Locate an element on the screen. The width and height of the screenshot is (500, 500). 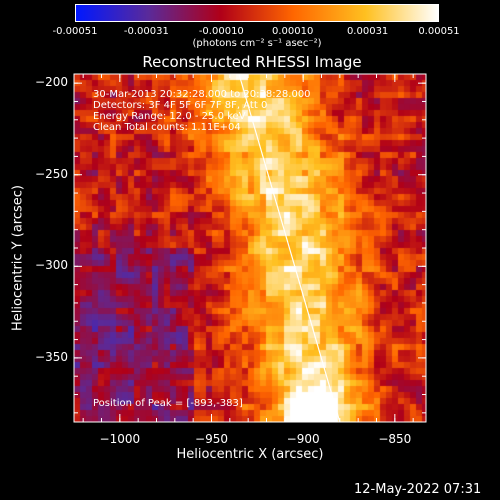
y-tick-label: −300 is located at coordinates (51, 265).